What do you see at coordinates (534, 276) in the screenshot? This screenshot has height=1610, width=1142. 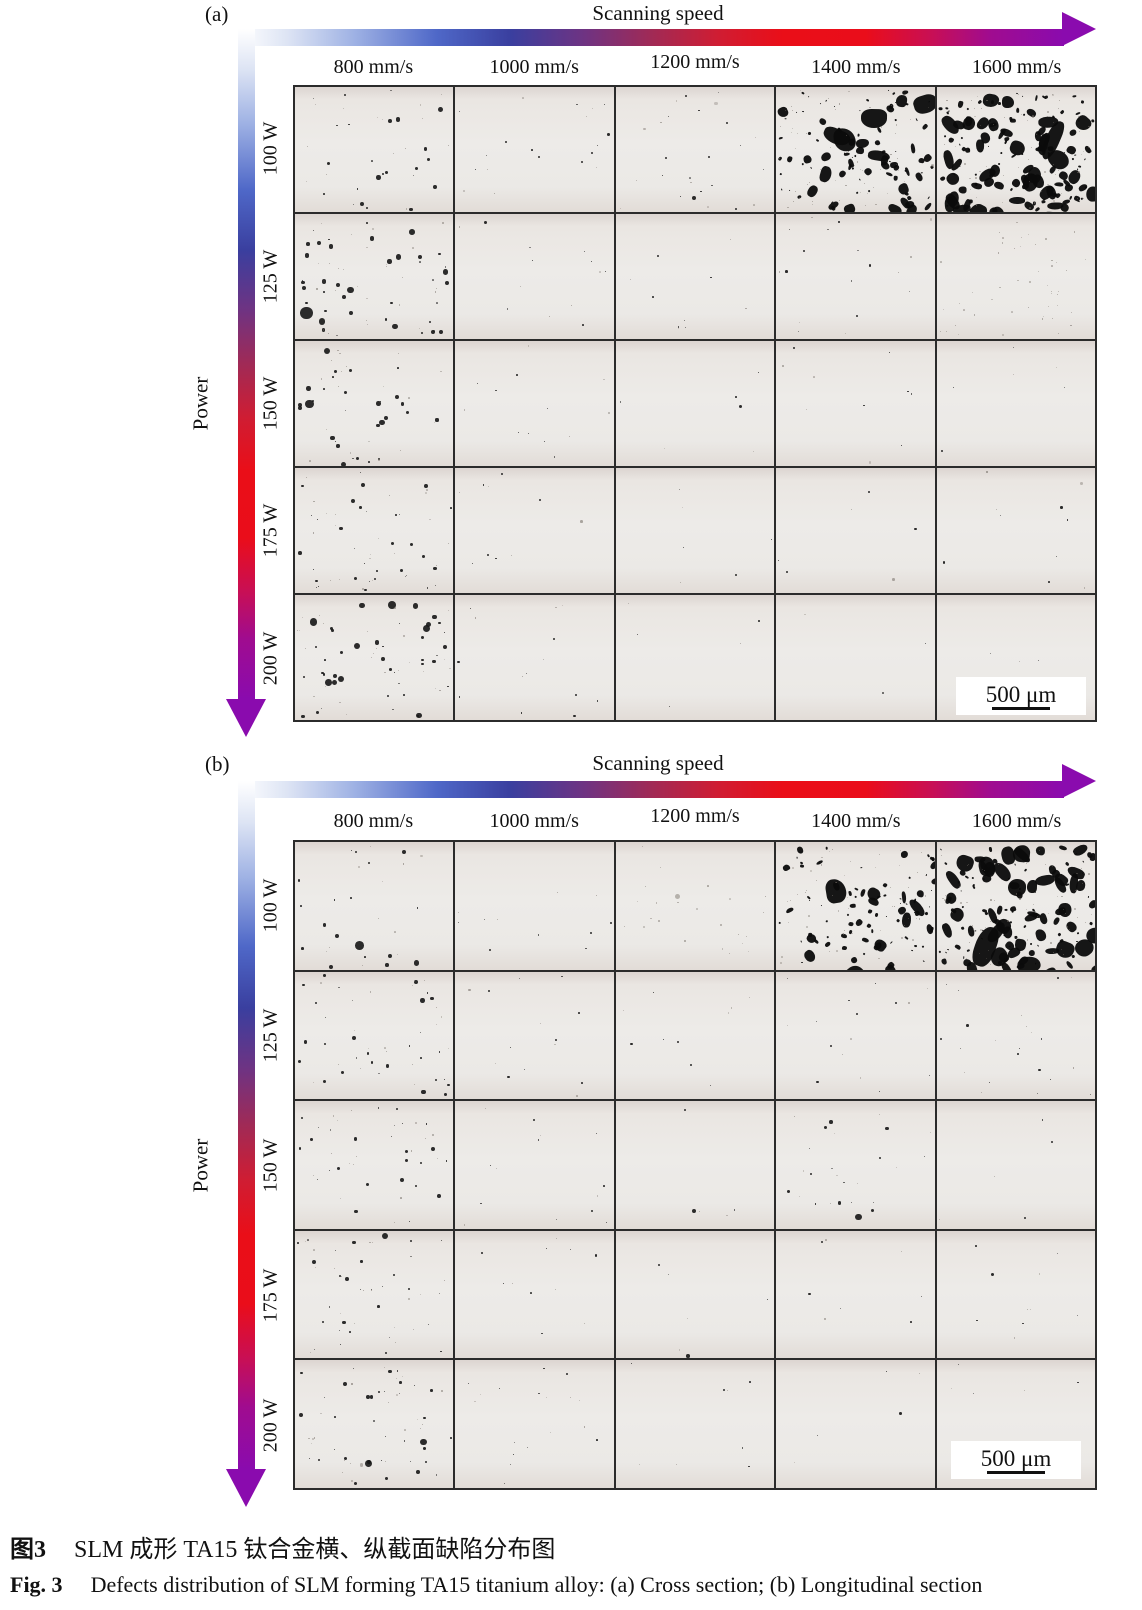 I see `micrograph-a-125-W-1000-mm-s` at bounding box center [534, 276].